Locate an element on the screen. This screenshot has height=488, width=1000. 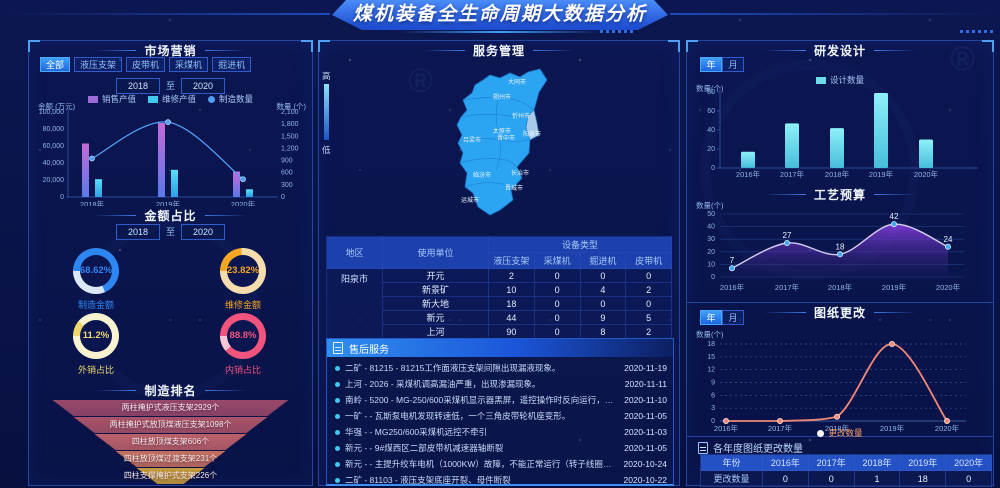
tab-belt-machine: 皮带机 is located at coordinates (146, 64).